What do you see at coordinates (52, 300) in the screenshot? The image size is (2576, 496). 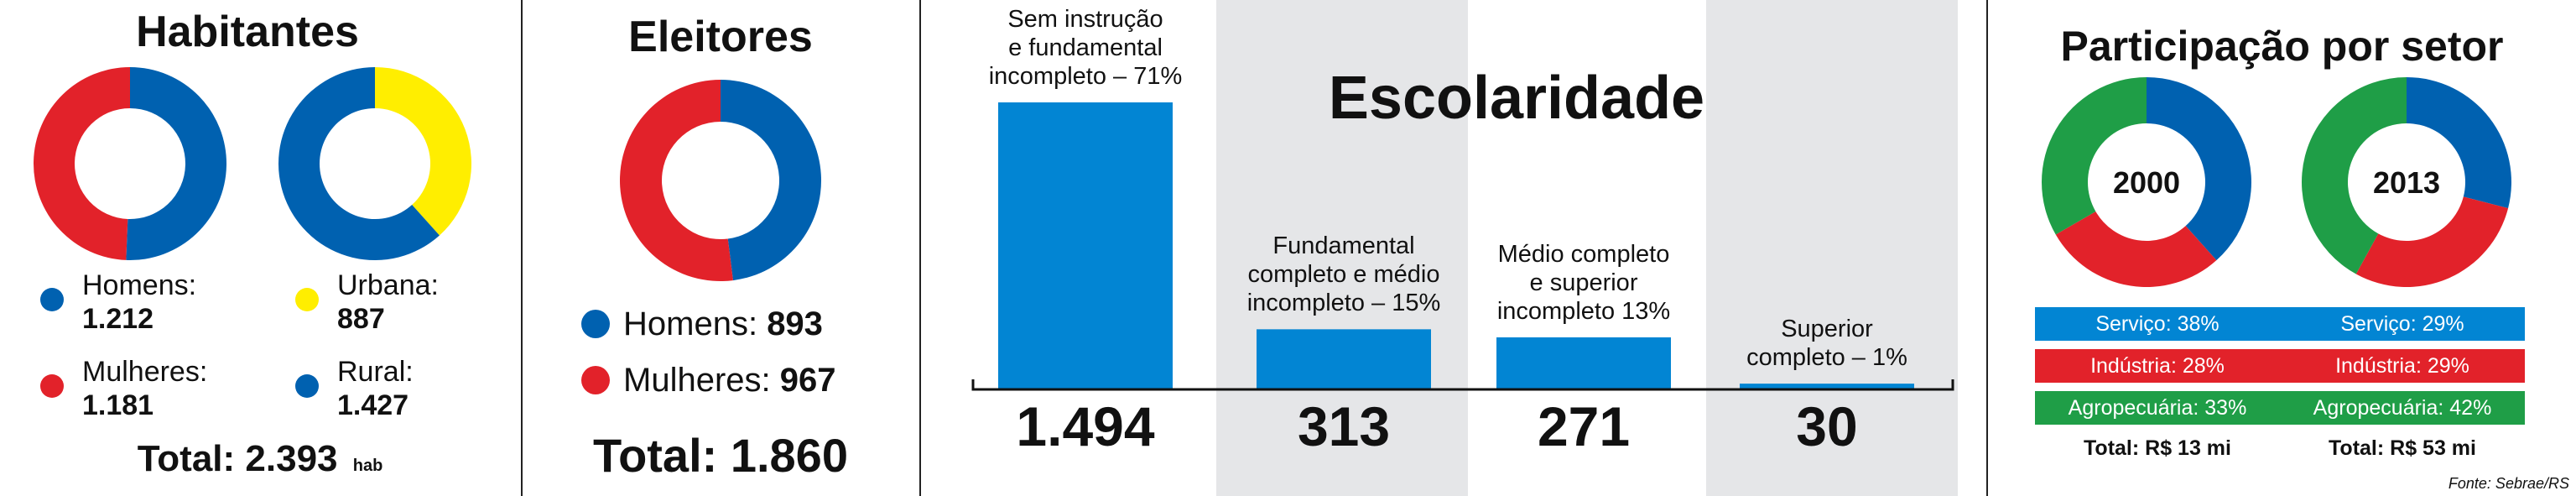 I see `homens-dot` at bounding box center [52, 300].